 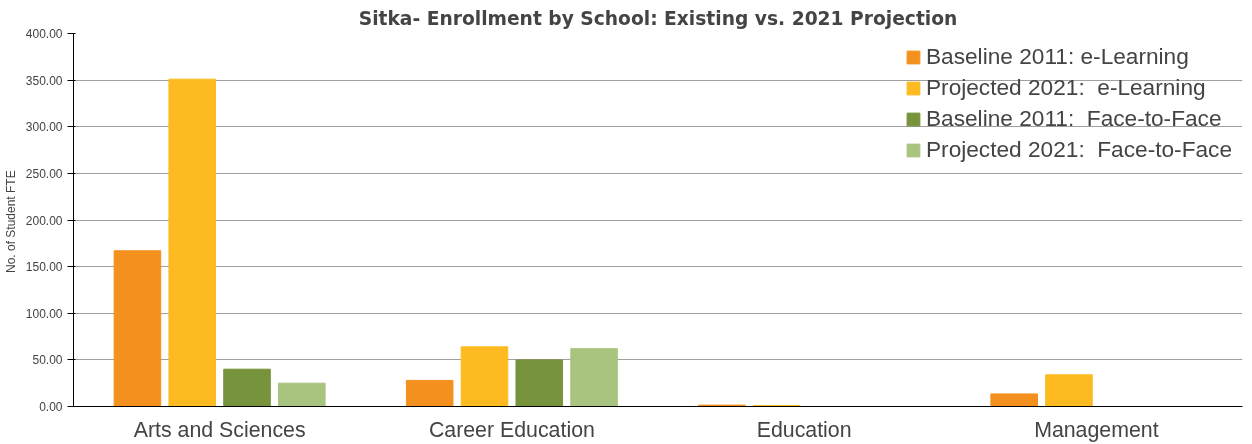 I want to click on x-tick-label: Arts and Sciences, so click(x=219, y=429).